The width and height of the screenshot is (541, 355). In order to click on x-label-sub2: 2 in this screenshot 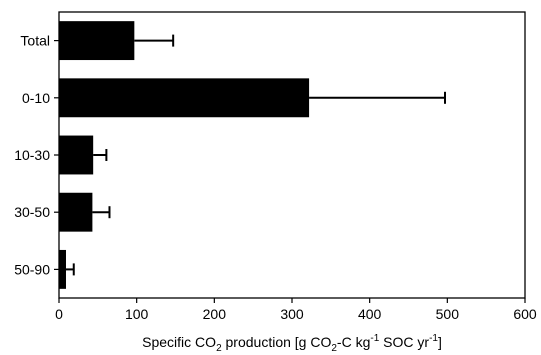, I will do `click(334, 348)`.